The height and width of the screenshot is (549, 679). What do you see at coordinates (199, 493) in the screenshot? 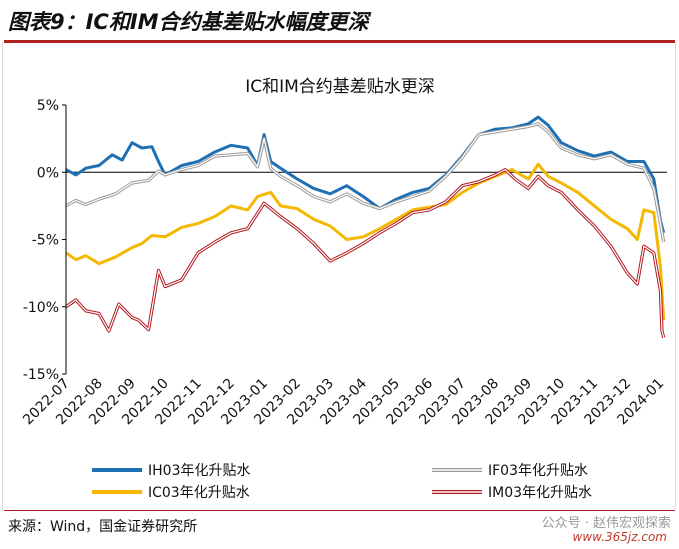
I see `legend-label-ic: IC03年化升贴水` at bounding box center [199, 493].